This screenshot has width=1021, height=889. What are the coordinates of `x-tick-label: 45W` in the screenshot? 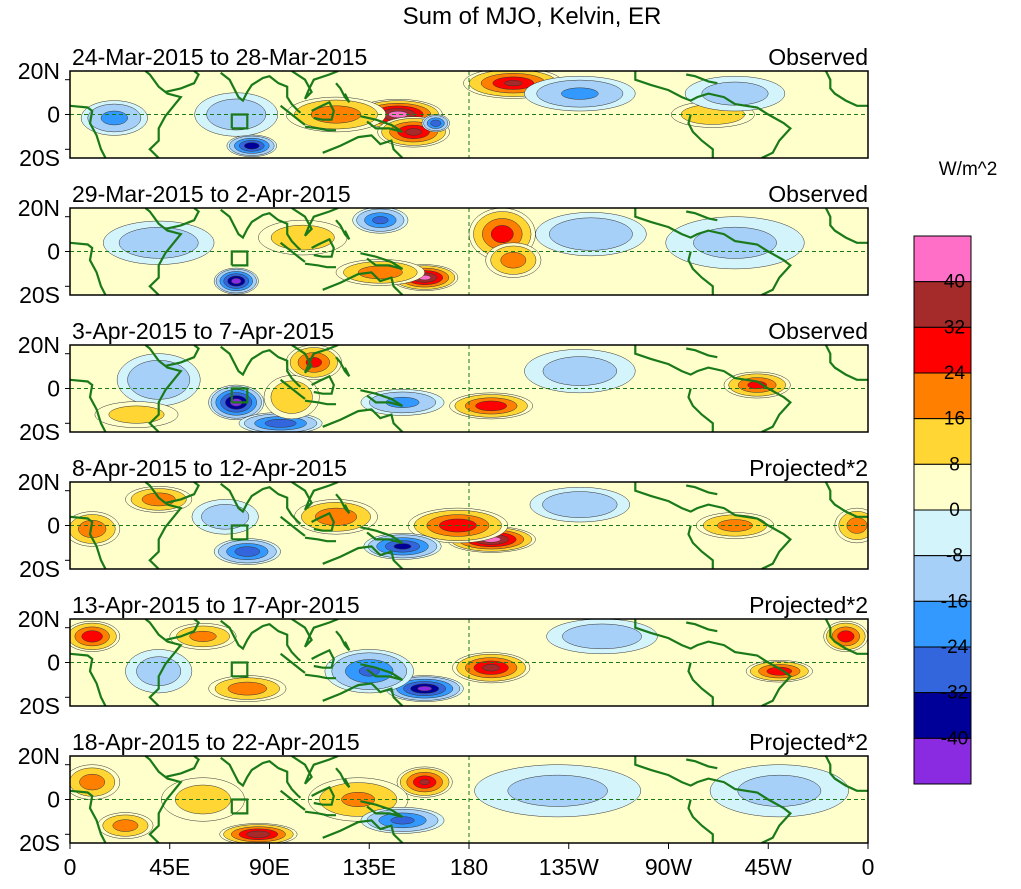 It's located at (769, 867).